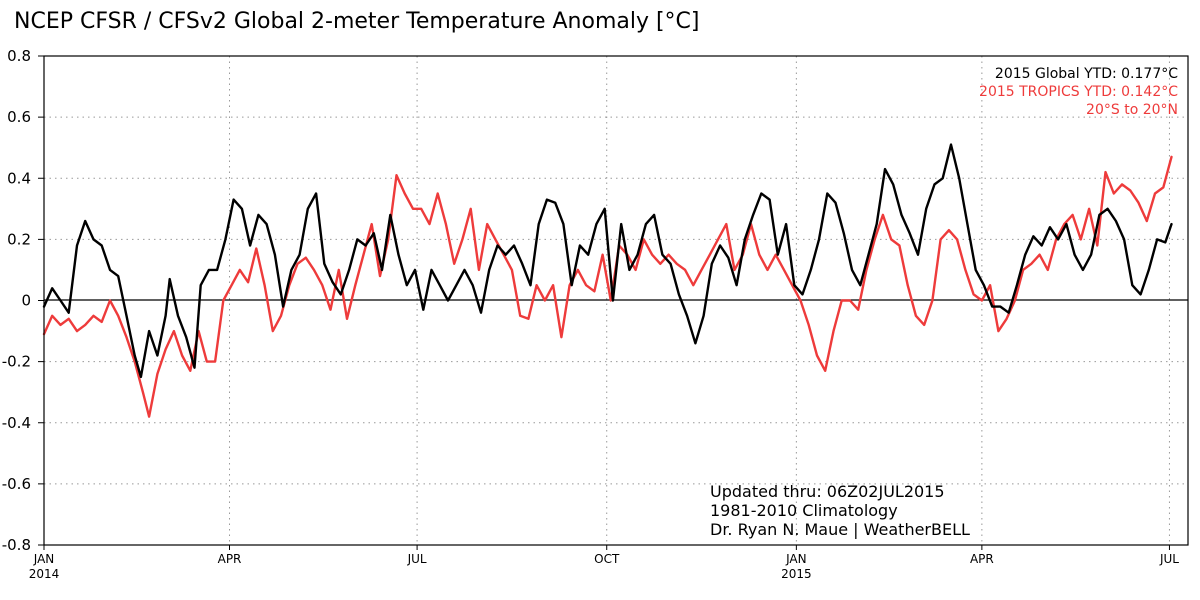 The width and height of the screenshot is (1200, 600). What do you see at coordinates (19, 117) in the screenshot?
I see `y-tick-label: 0.6` at bounding box center [19, 117].